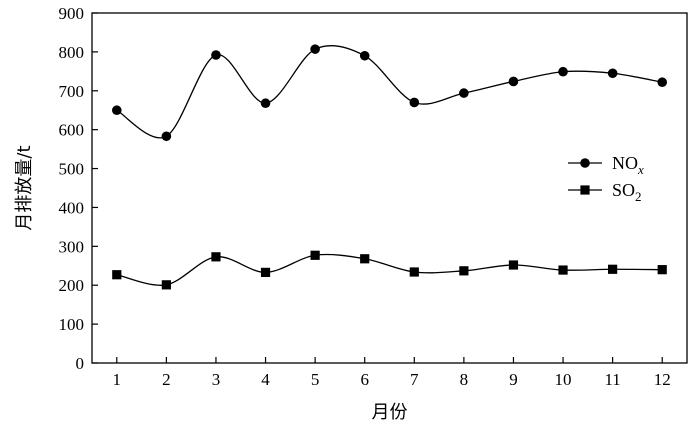  What do you see at coordinates (390, 412) in the screenshot?
I see `x-axis-title: 月份` at bounding box center [390, 412].